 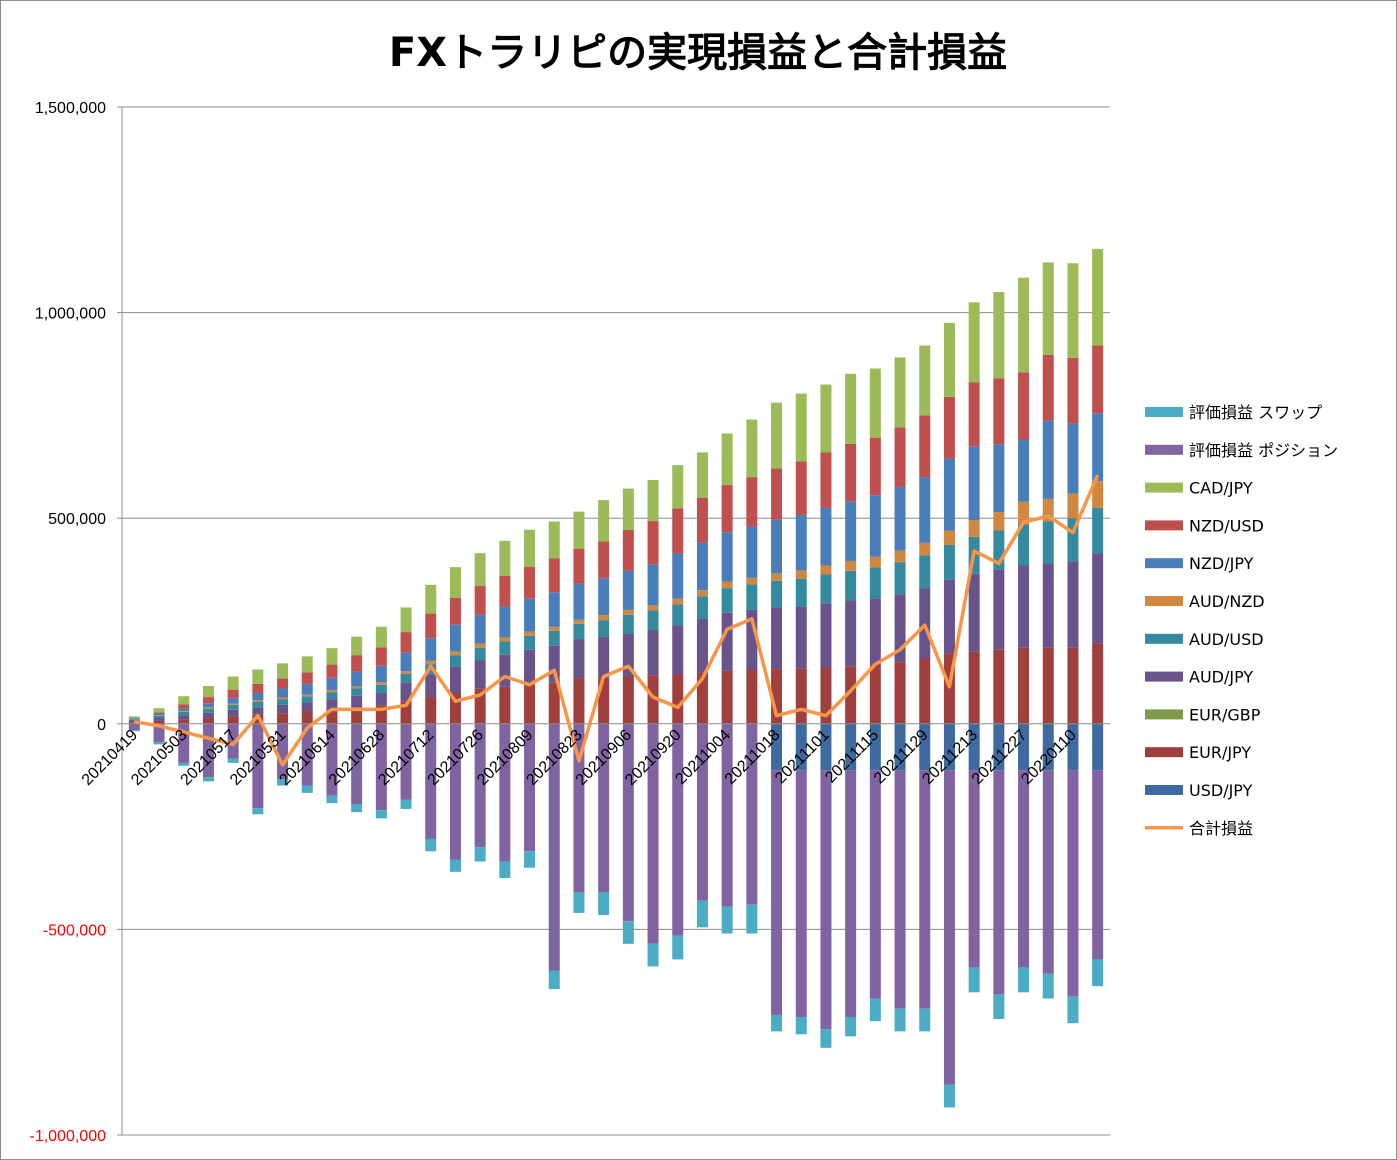 What do you see at coordinates (1221, 790) in the screenshot?
I see `legend-label: USD/JPY` at bounding box center [1221, 790].